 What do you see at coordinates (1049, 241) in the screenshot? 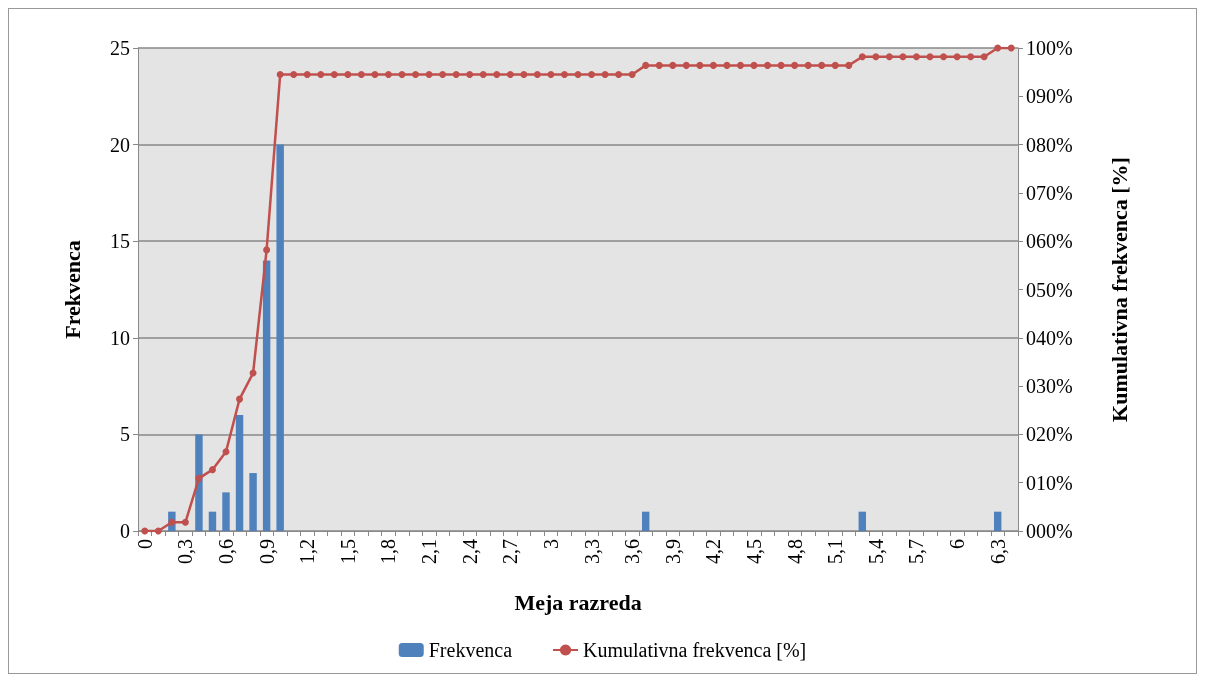
I see `y2-tick-label: 060%` at bounding box center [1049, 241].